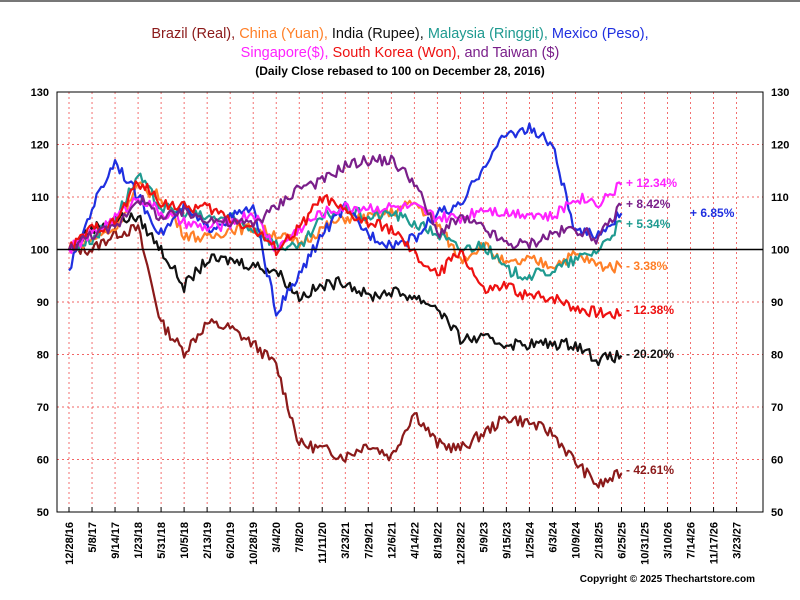 The width and height of the screenshot is (800, 600). Describe the element at coordinates (70, 543) in the screenshot. I see `x-tick-label: 12/28/16` at that location.